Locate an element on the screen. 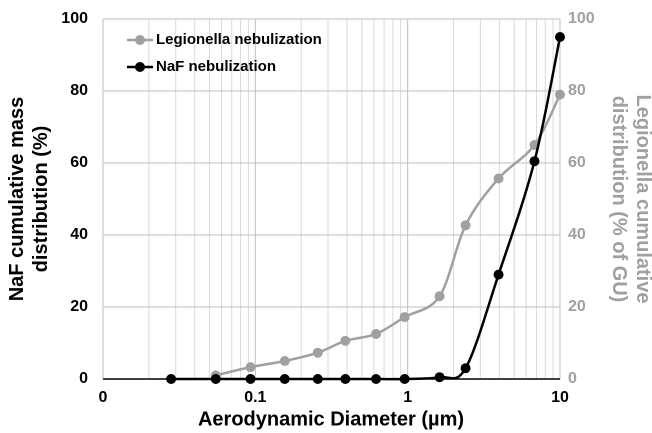  y-axis-title-line: NaF cumulative mass is located at coordinates (17, 199).